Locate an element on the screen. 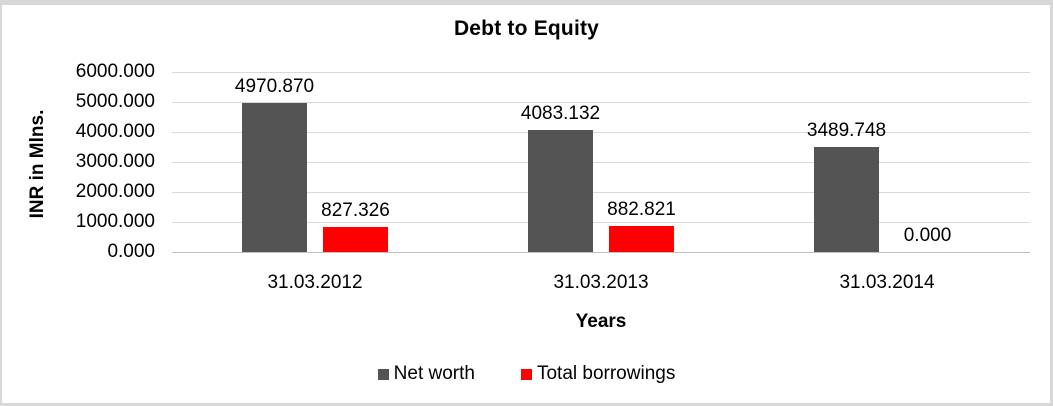 The image size is (1053, 406). y-tick-label: 0.000 is located at coordinates (131, 251).